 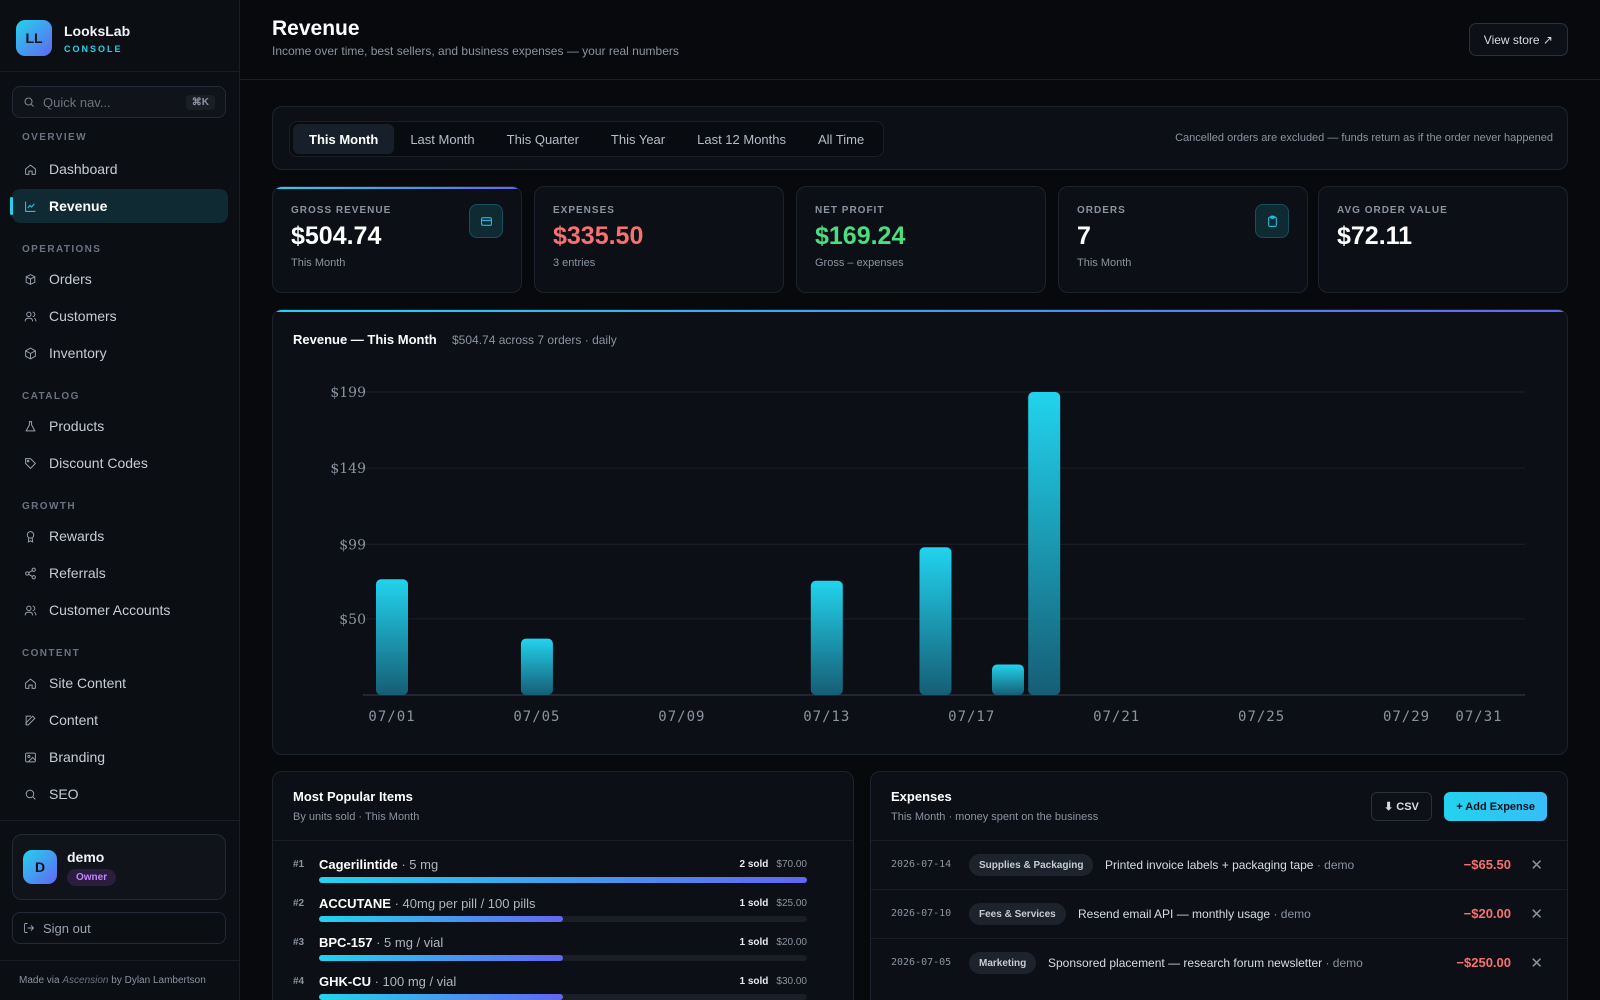 I want to click on sidebar-item-customer-accounts: Customer Accounts, so click(x=120, y=610).